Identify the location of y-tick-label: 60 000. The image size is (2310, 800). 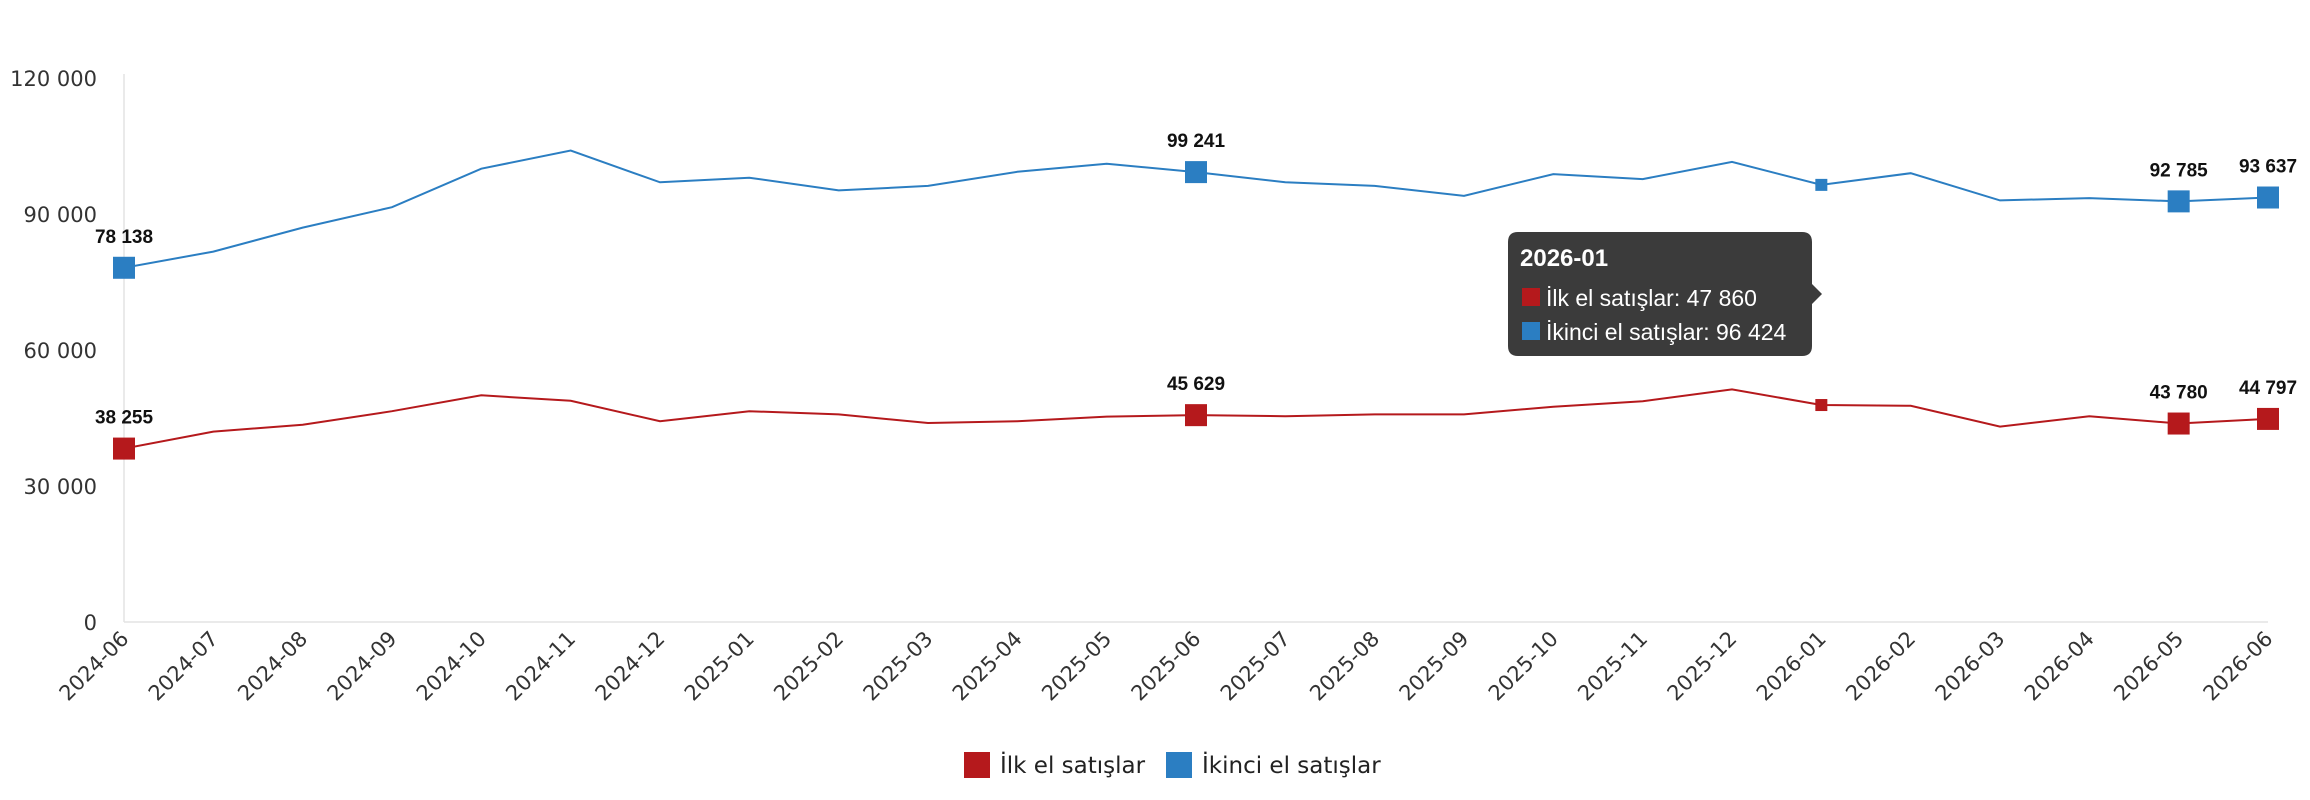
(60, 351).